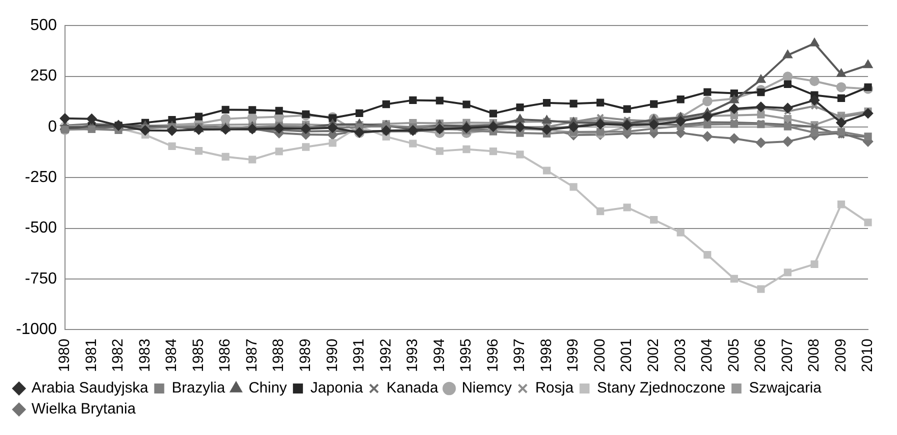  What do you see at coordinates (599, 355) in the screenshot?
I see `x-tick-label: 2000` at bounding box center [599, 355].